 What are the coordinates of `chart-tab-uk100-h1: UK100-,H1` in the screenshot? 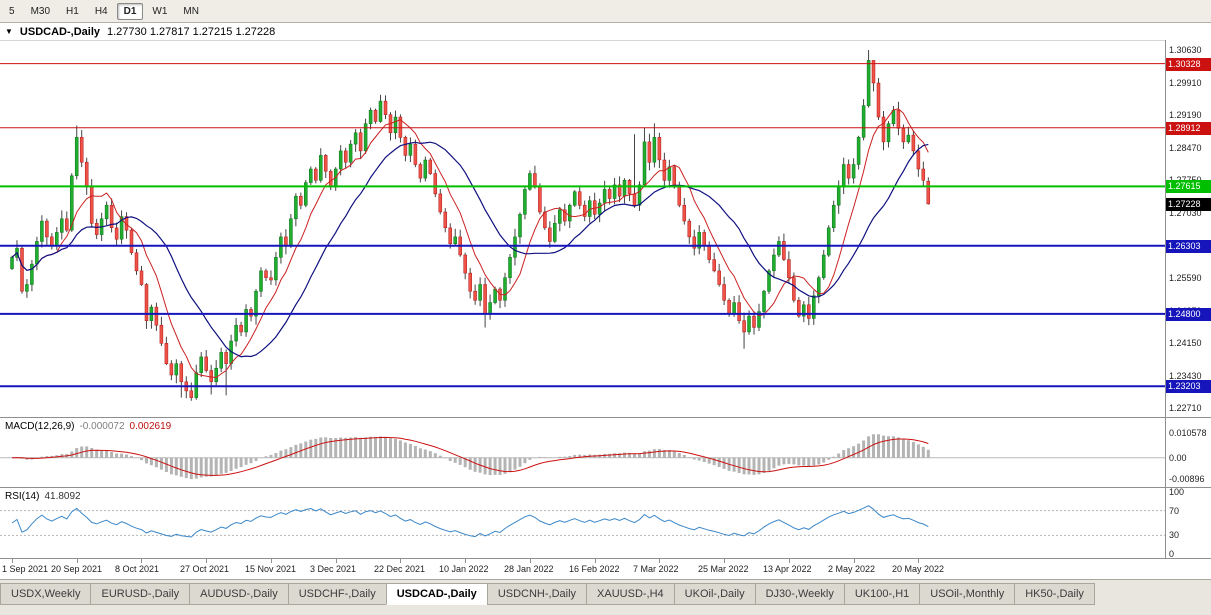 It's located at (882, 594).